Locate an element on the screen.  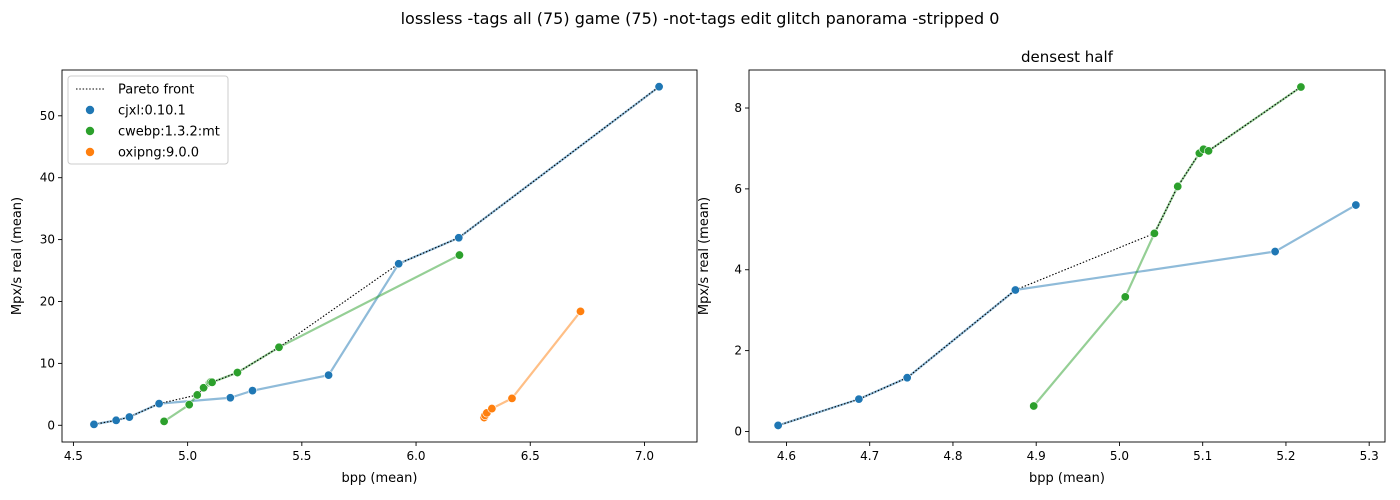
chart-1-y-tick-label: 10 is located at coordinates (47, 363).